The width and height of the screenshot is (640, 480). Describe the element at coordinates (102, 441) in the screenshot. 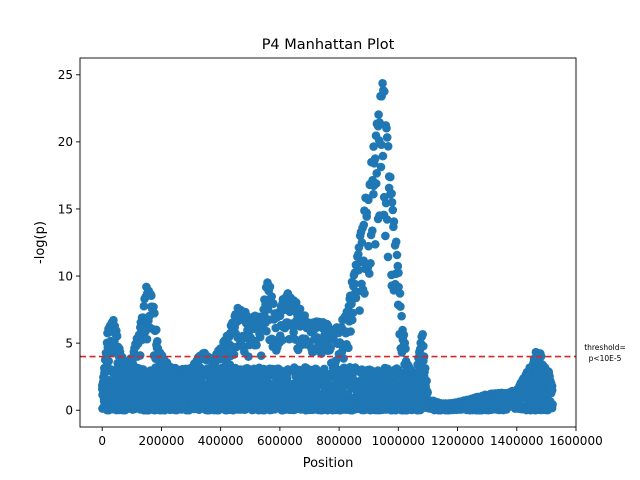

I see `x-tick-label: 0` at that location.